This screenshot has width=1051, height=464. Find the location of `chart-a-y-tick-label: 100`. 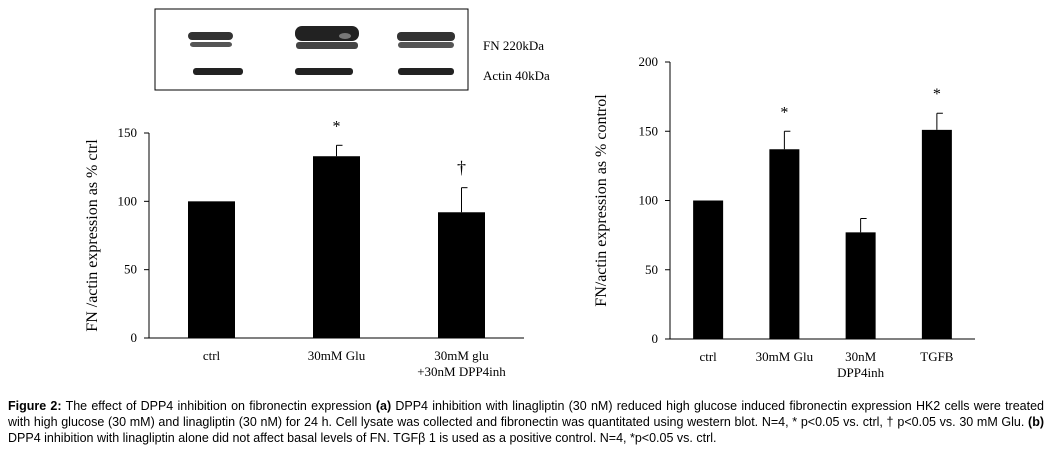

chart-a-y-tick-label: 100 is located at coordinates (128, 200).